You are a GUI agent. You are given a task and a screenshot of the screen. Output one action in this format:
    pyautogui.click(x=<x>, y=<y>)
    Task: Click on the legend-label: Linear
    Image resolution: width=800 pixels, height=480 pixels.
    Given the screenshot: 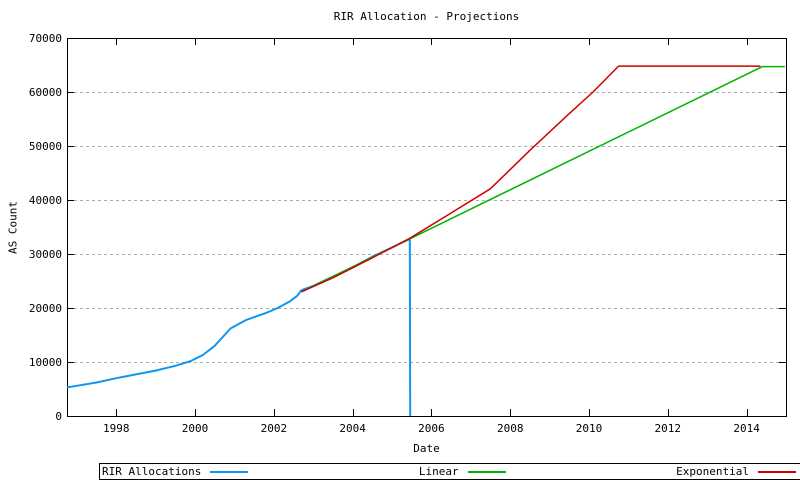 What is the action you would take?
    pyautogui.click(x=438, y=471)
    